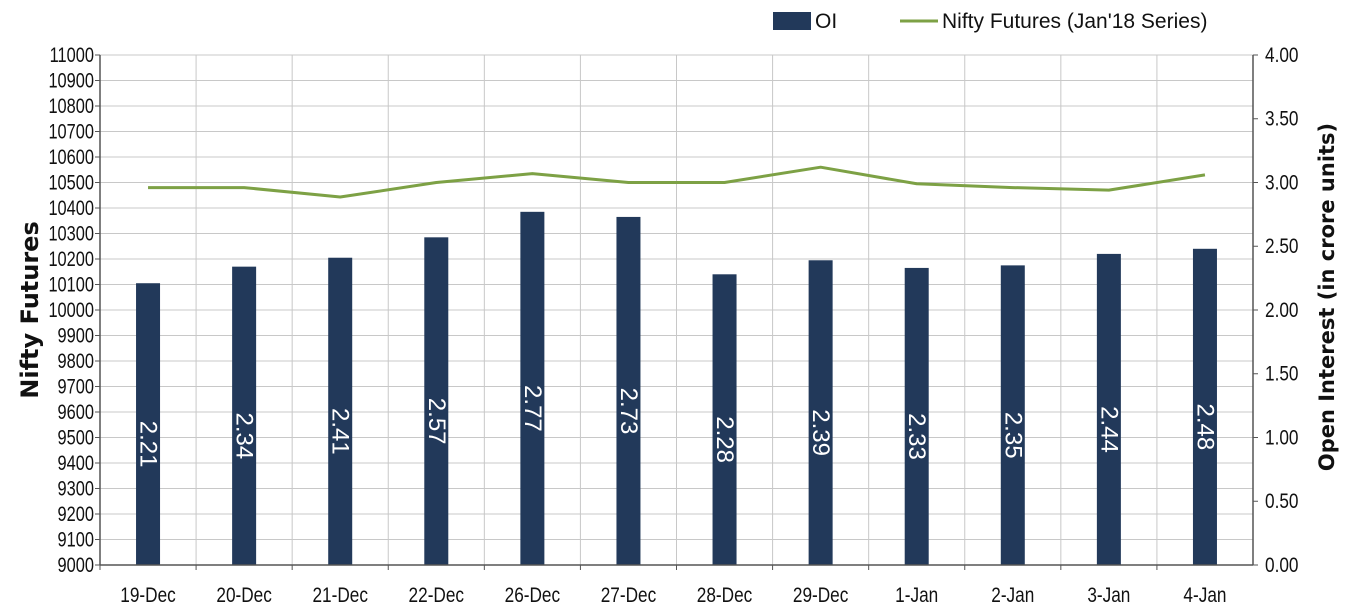 The width and height of the screenshot is (1351, 611). Describe the element at coordinates (71, 284) in the screenshot. I see `left-tick-label: 10100` at that location.